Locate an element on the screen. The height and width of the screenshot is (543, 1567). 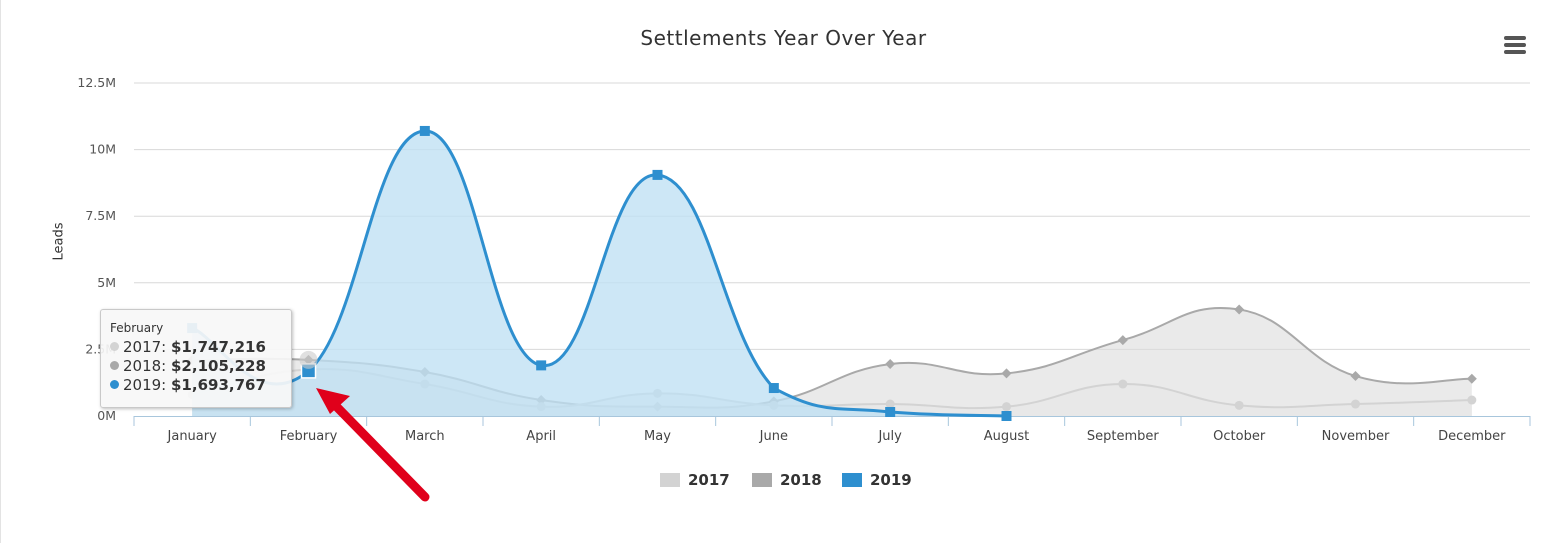
legend-swatch-2017 is located at coordinates (670, 480).